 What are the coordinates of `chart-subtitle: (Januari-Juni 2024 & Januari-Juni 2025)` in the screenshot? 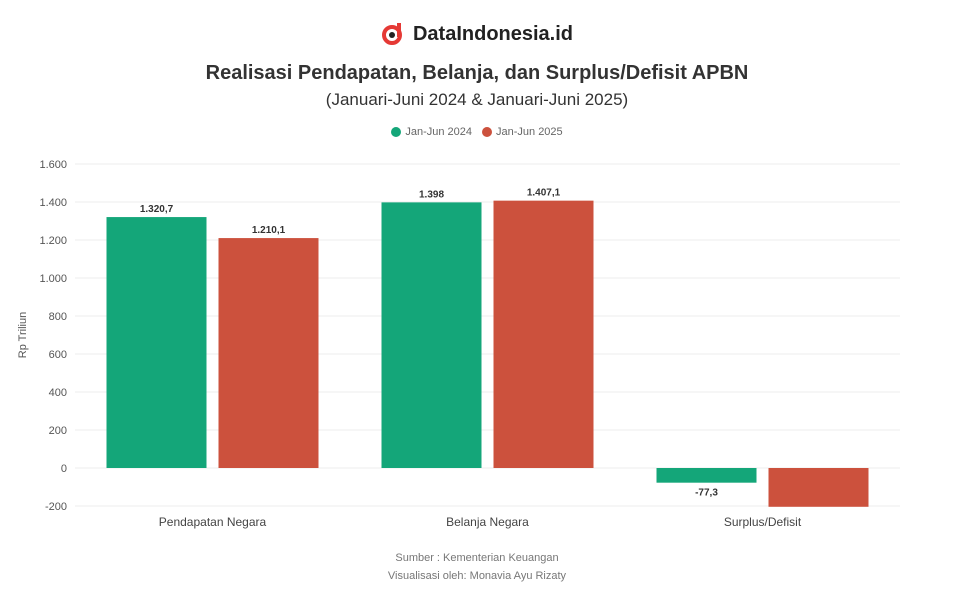 It's located at (477, 99).